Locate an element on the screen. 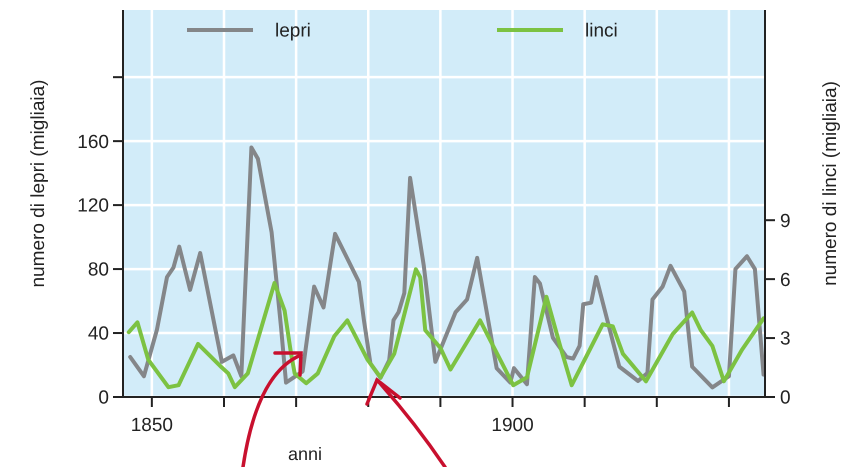 This screenshot has height=467, width=852. x-axis-title: anni is located at coordinates (305, 454).